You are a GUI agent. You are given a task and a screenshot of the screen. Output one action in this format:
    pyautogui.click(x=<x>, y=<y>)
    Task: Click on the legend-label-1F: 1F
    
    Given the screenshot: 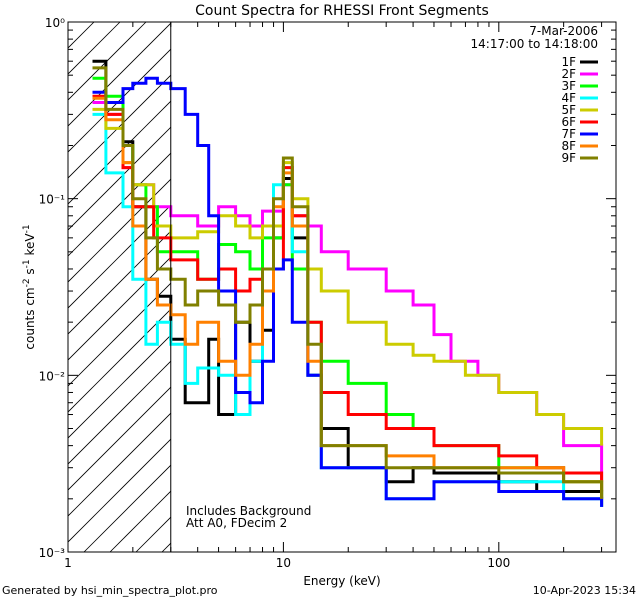 What is the action you would take?
    pyautogui.click(x=568, y=62)
    